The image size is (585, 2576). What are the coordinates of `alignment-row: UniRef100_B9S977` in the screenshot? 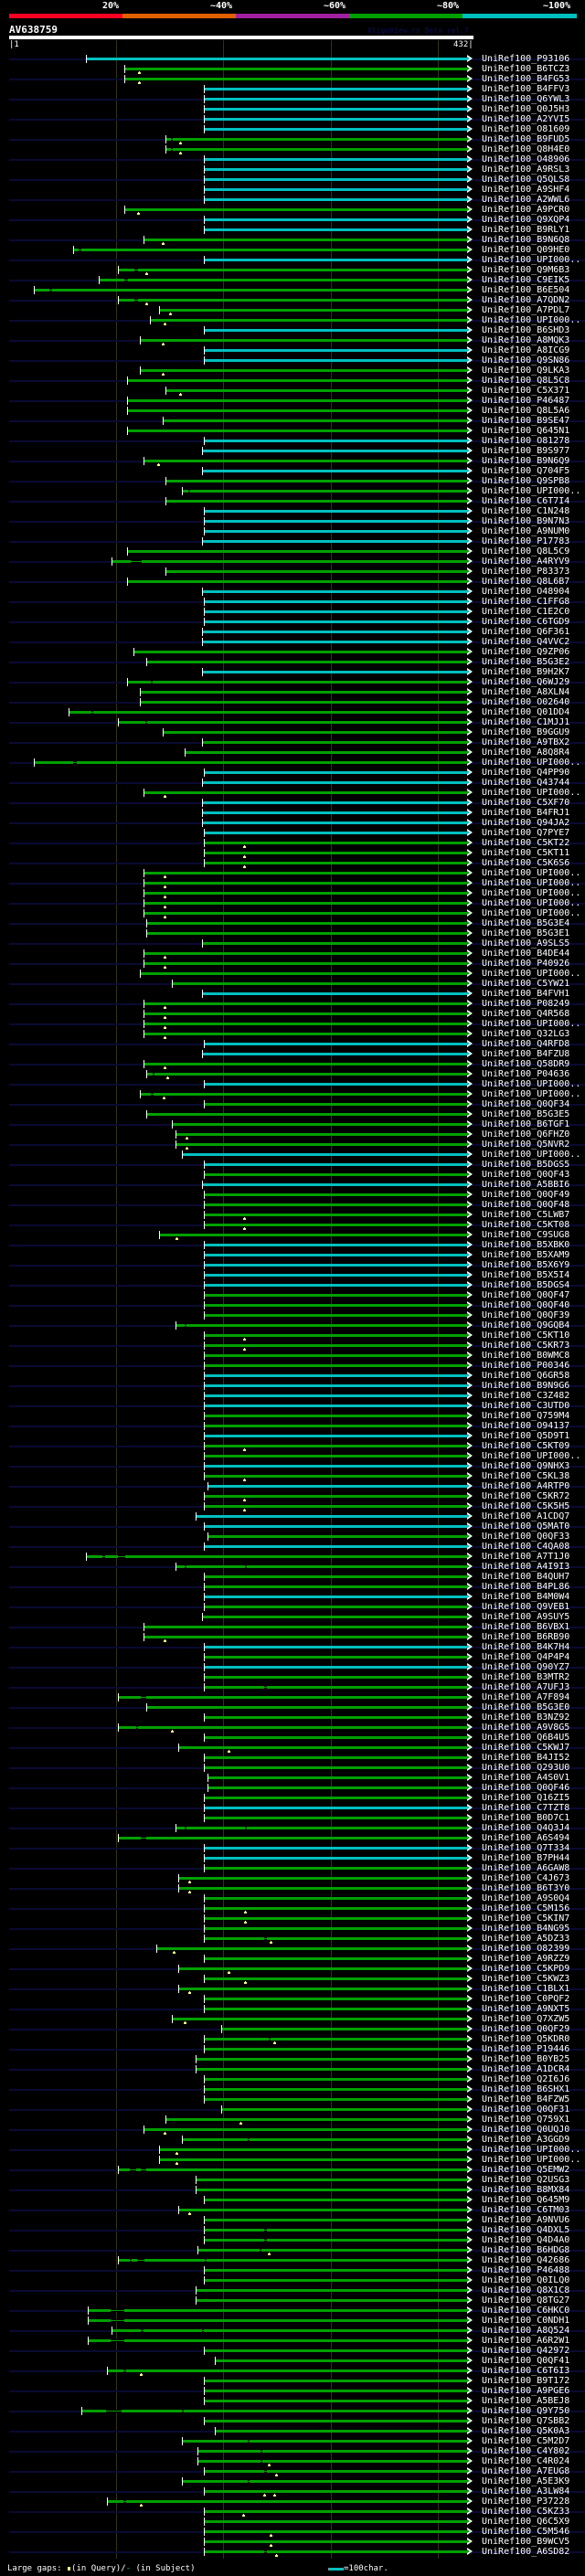 It's located at (293, 451).